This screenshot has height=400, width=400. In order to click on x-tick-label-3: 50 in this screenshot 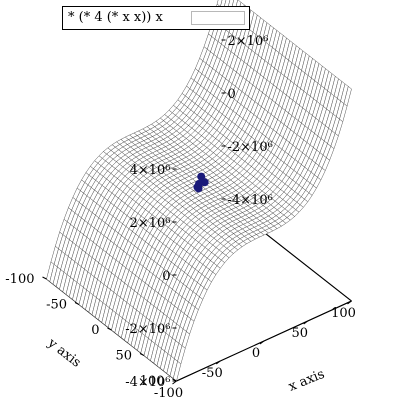, I will do `click(299, 333)`.